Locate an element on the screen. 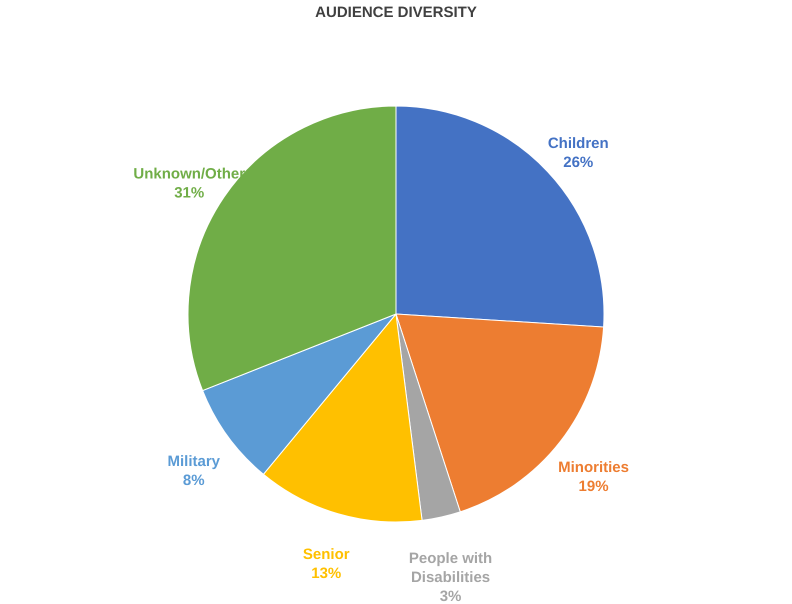 The width and height of the screenshot is (792, 604). data-label: 8% is located at coordinates (193, 480).